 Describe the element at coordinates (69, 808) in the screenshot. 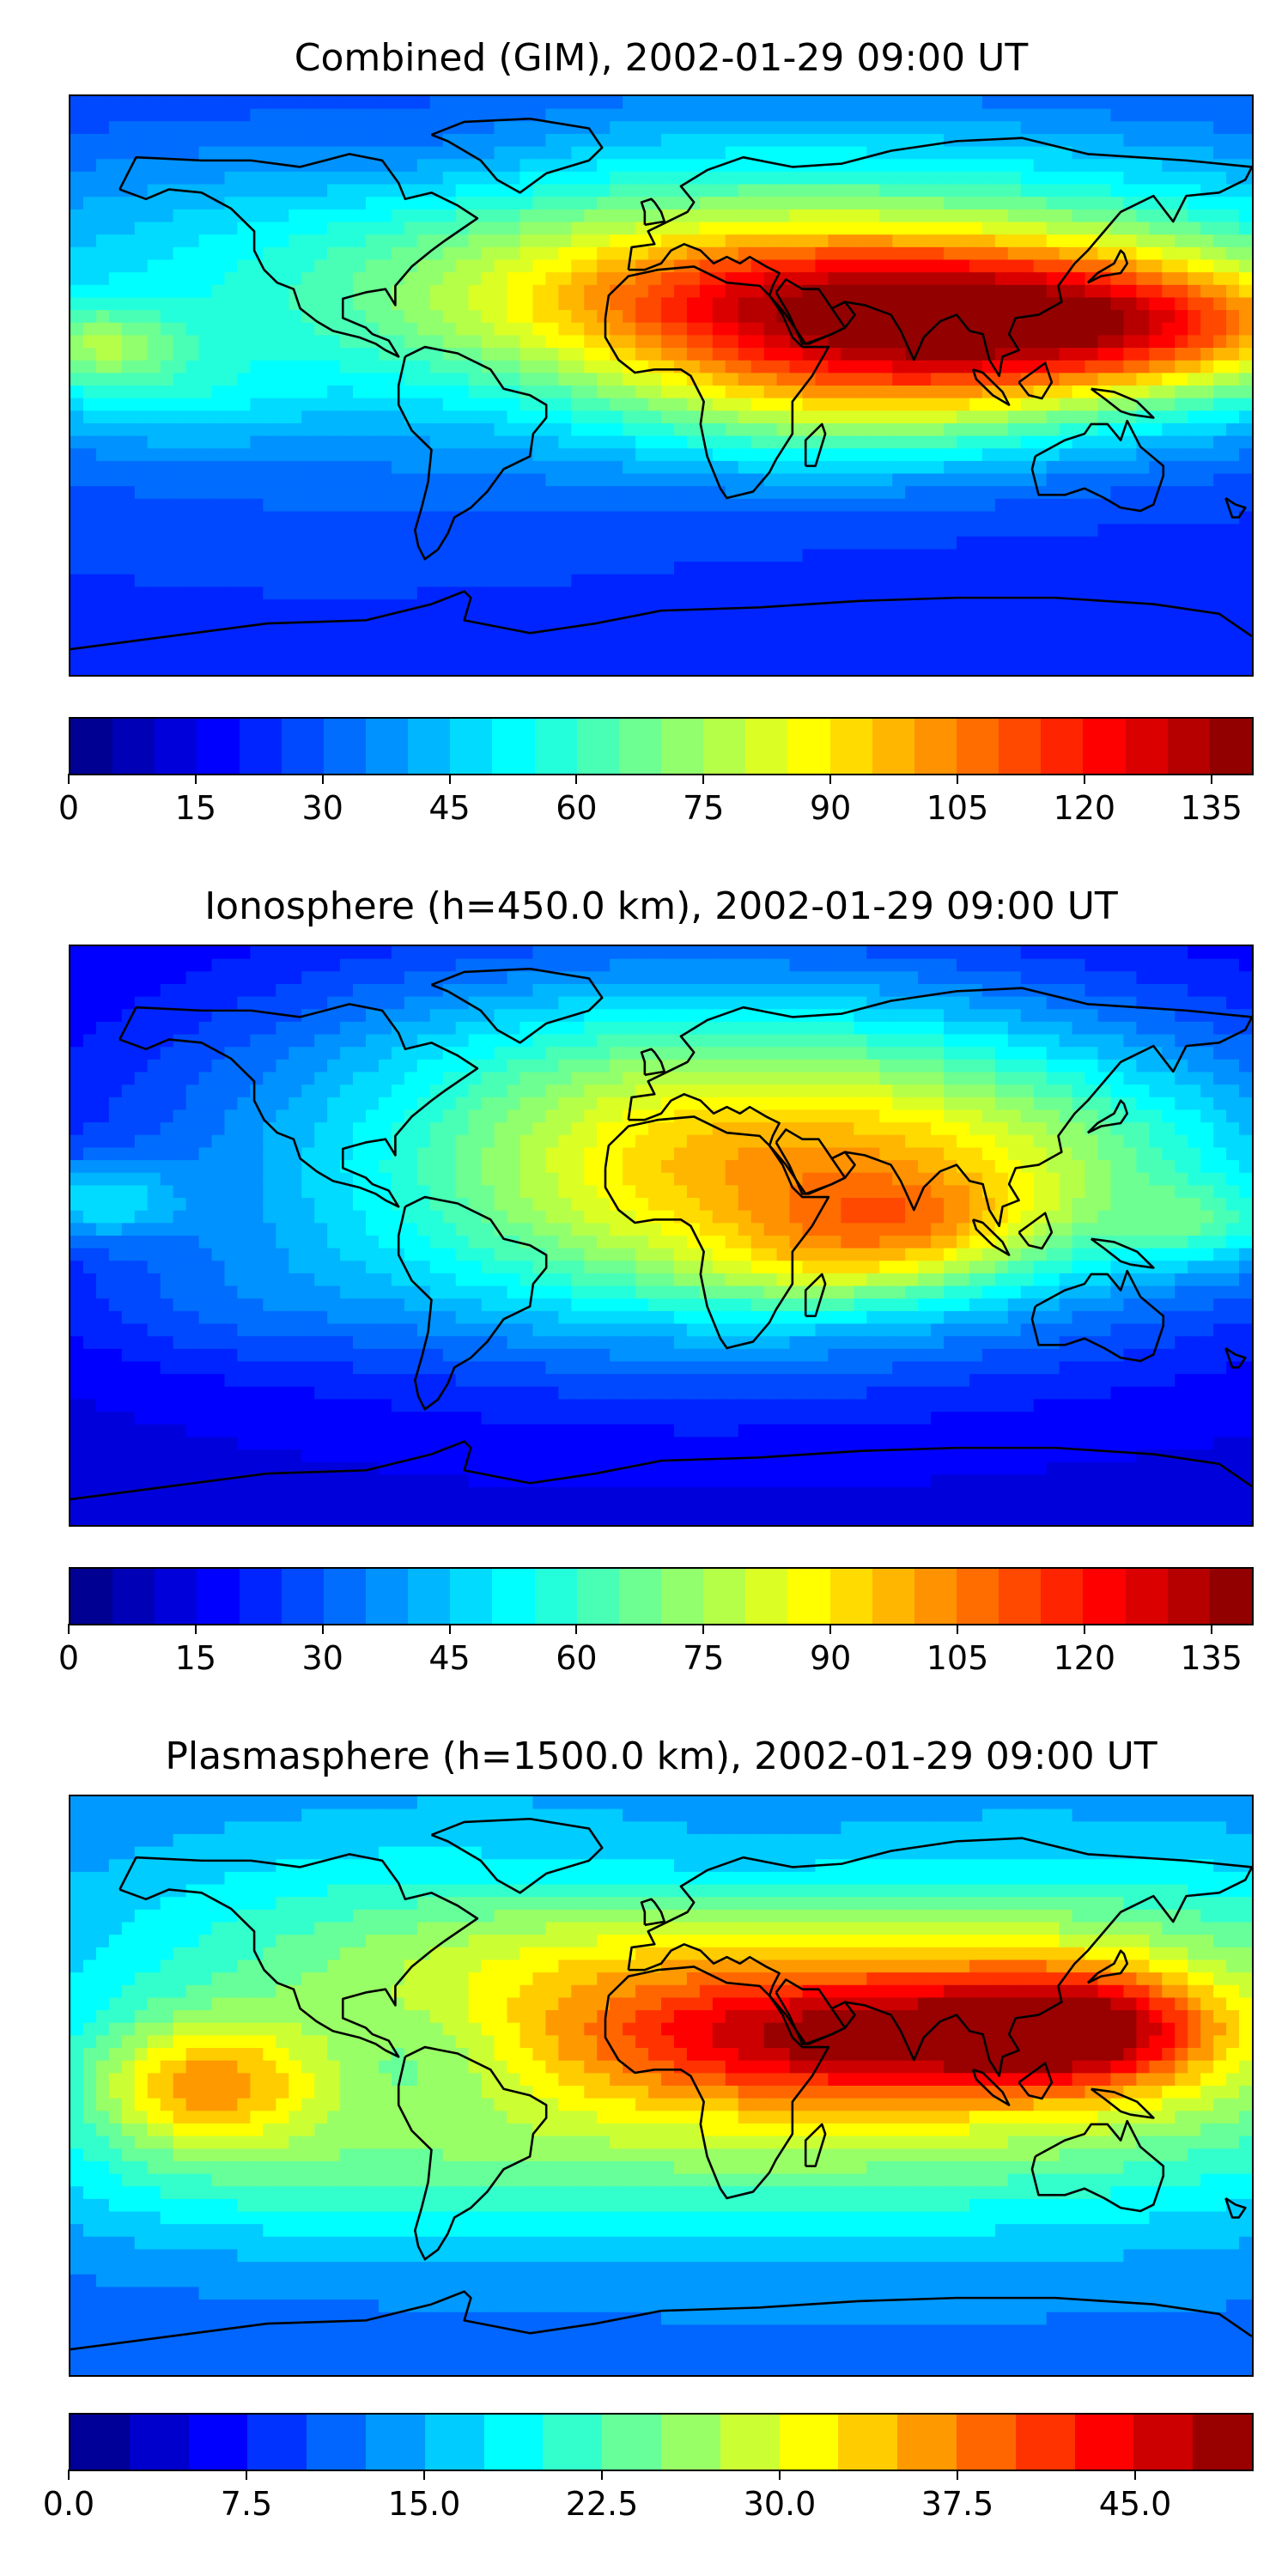

I see `colorbar-tick-label: 0` at that location.